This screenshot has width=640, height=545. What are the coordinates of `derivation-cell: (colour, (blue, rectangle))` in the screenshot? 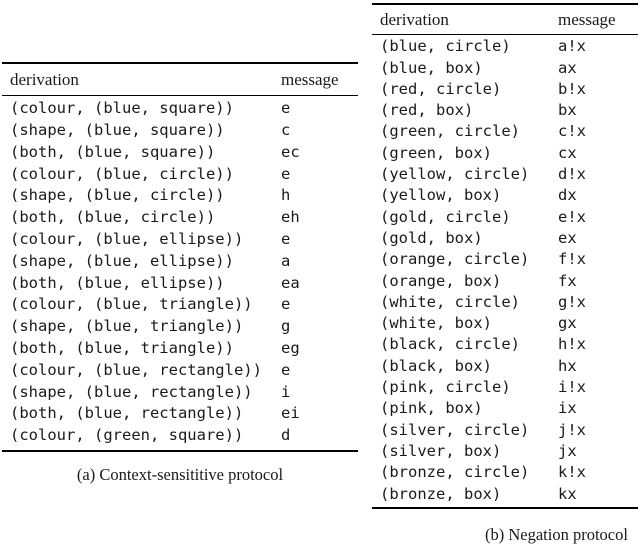 It's located at (136, 369).